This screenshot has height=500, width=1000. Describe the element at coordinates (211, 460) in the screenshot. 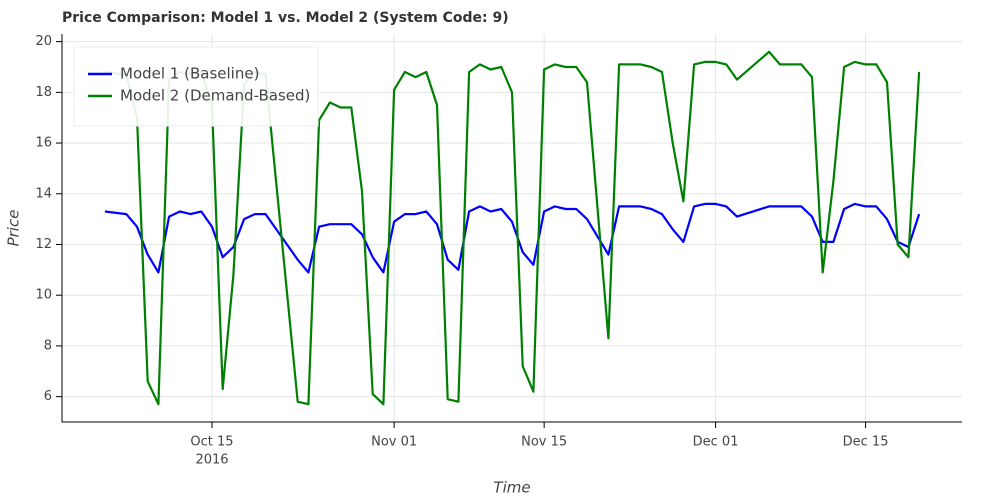

I see `x-tick-year: 2016` at that location.